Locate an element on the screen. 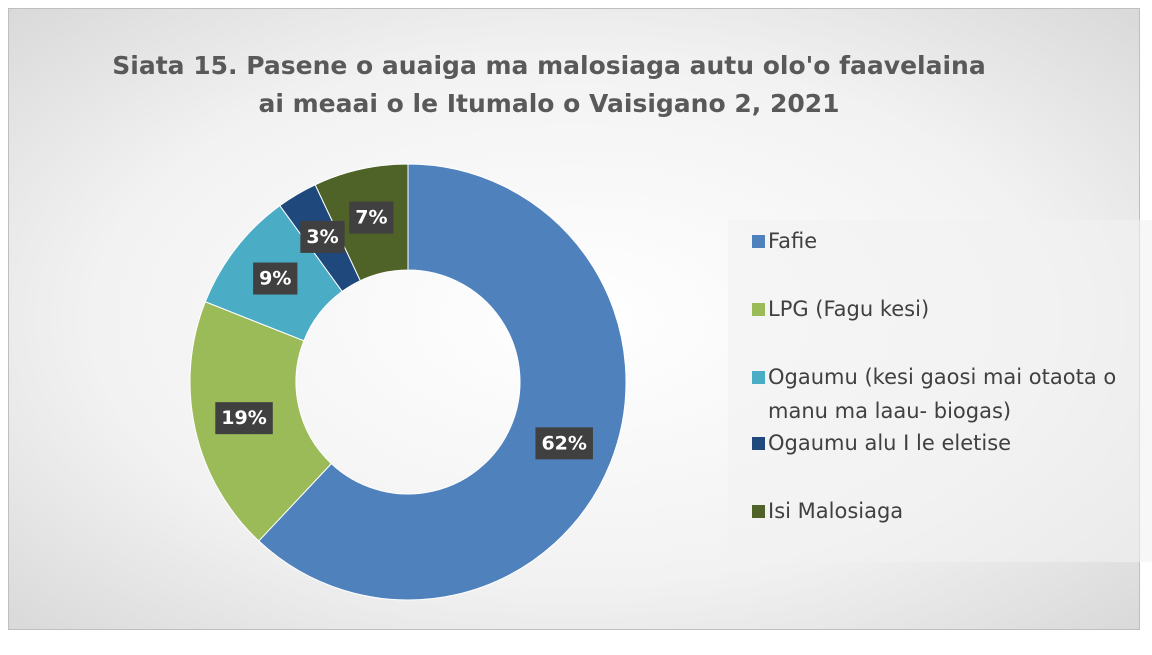  legend-item: Ogaumu alu I le eletise is located at coordinates (940, 443).